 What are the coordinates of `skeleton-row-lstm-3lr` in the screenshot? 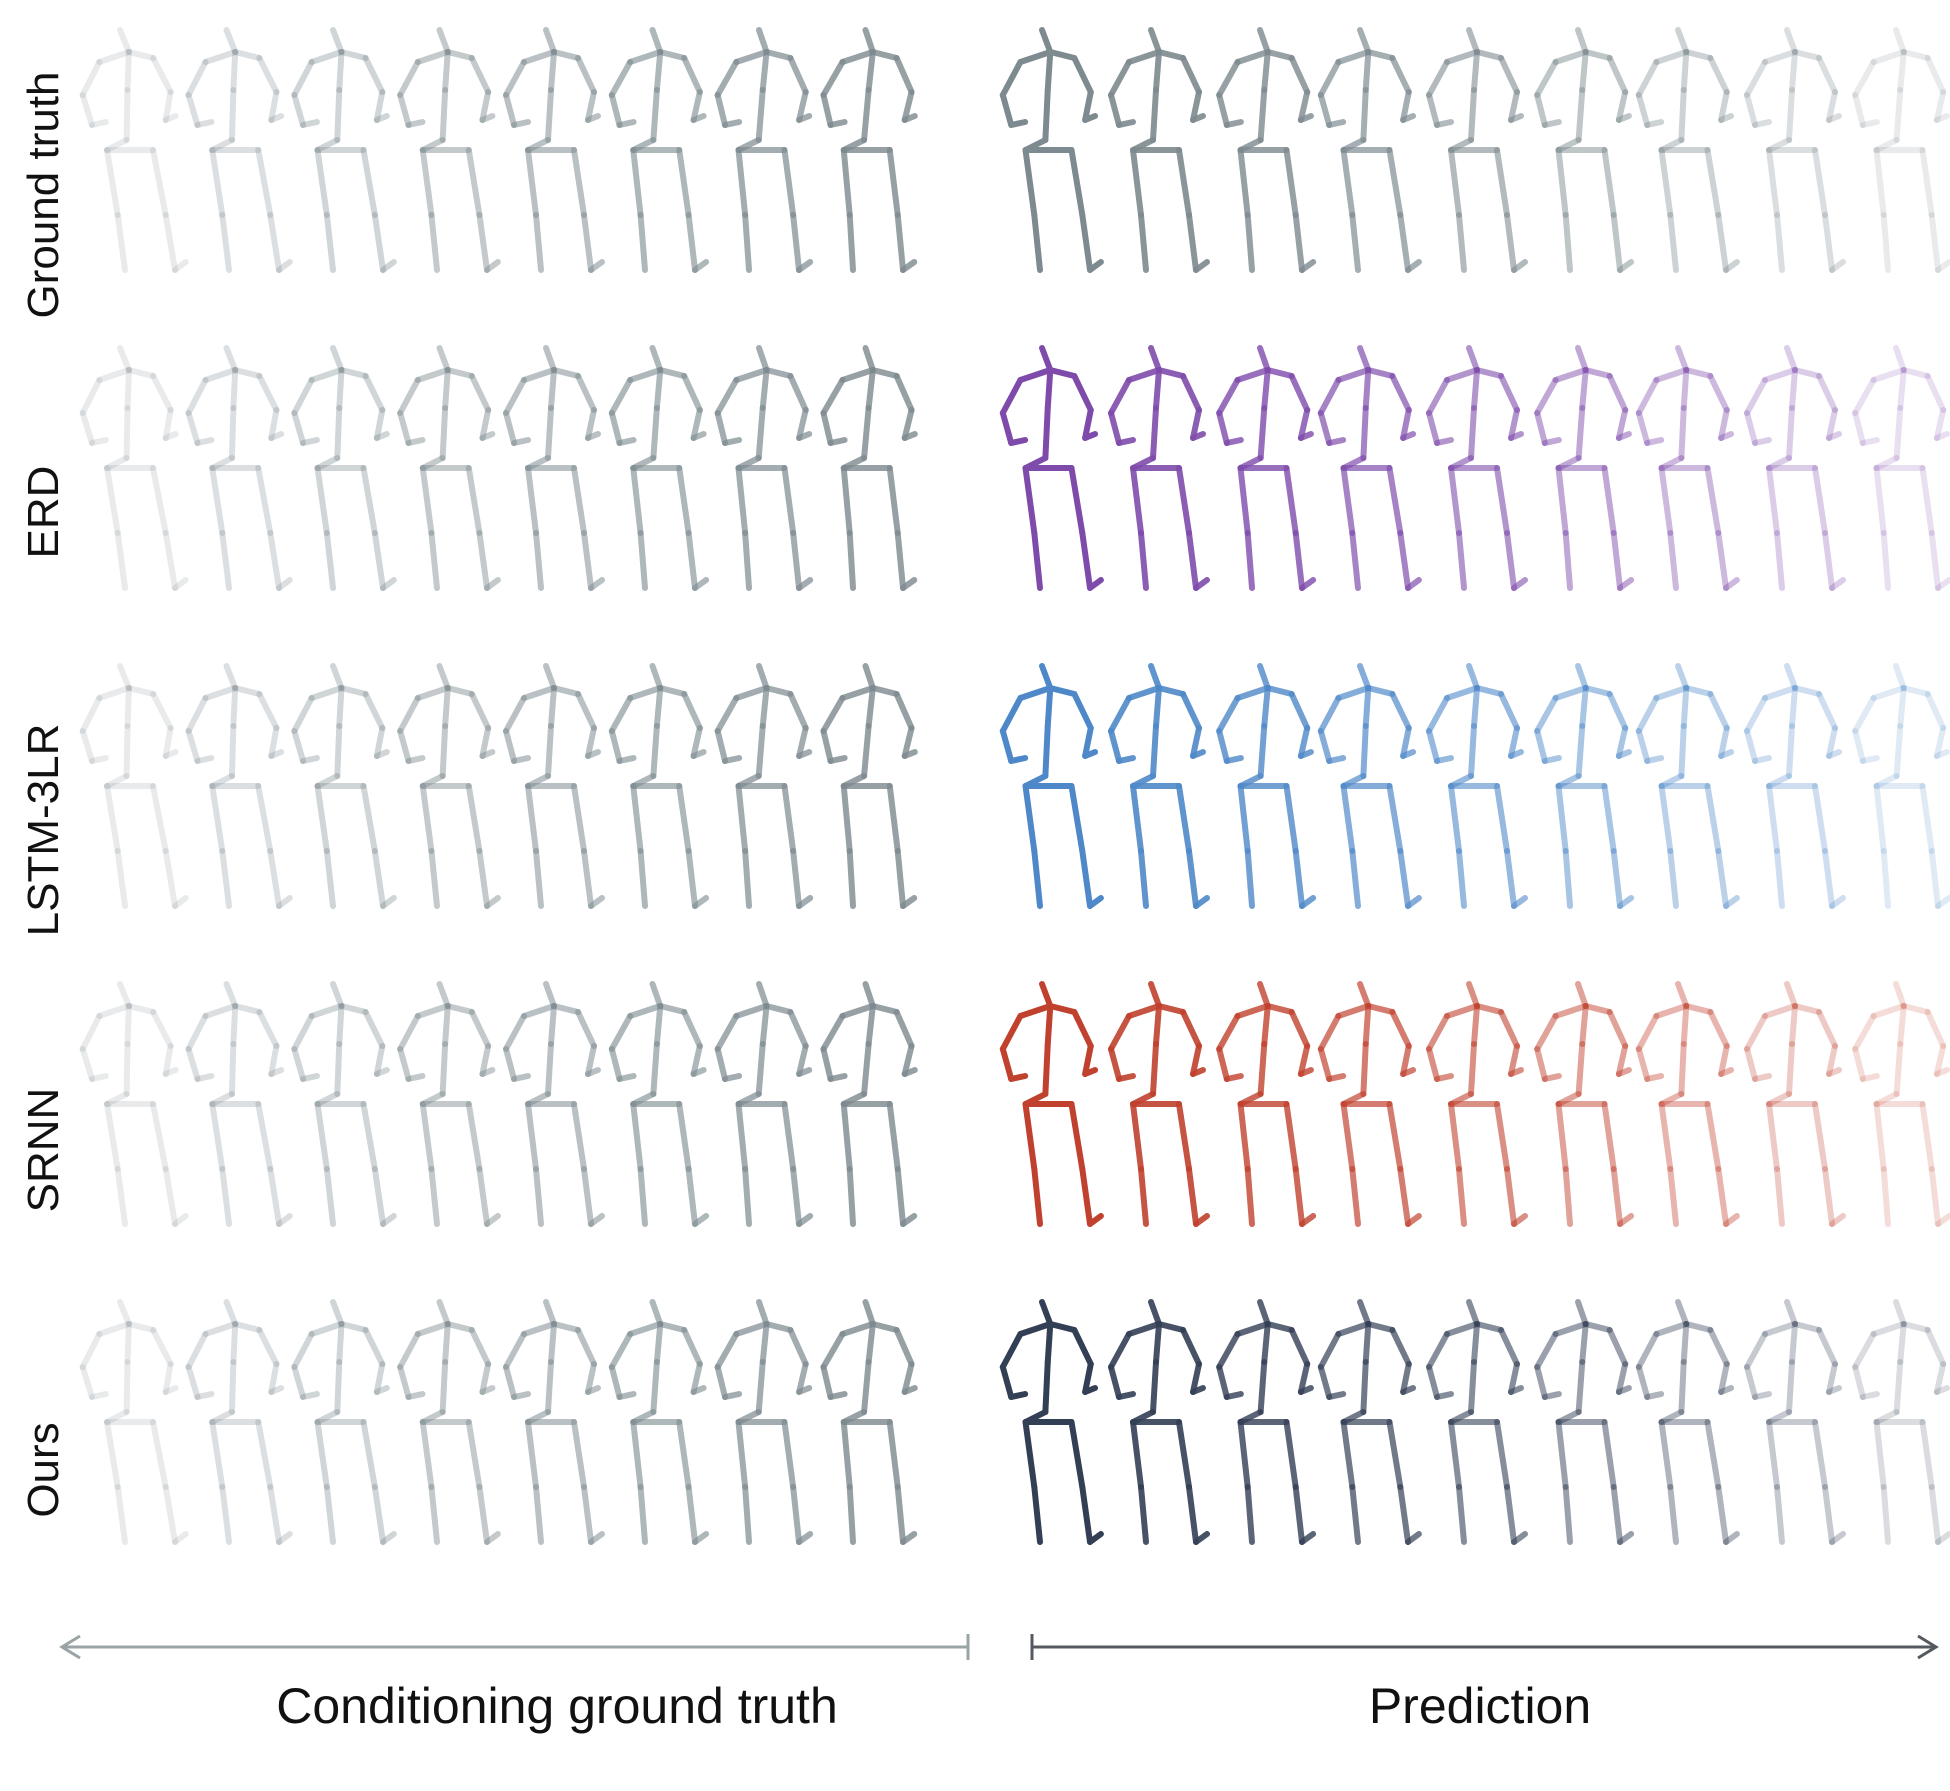 It's located at (1014, 786).